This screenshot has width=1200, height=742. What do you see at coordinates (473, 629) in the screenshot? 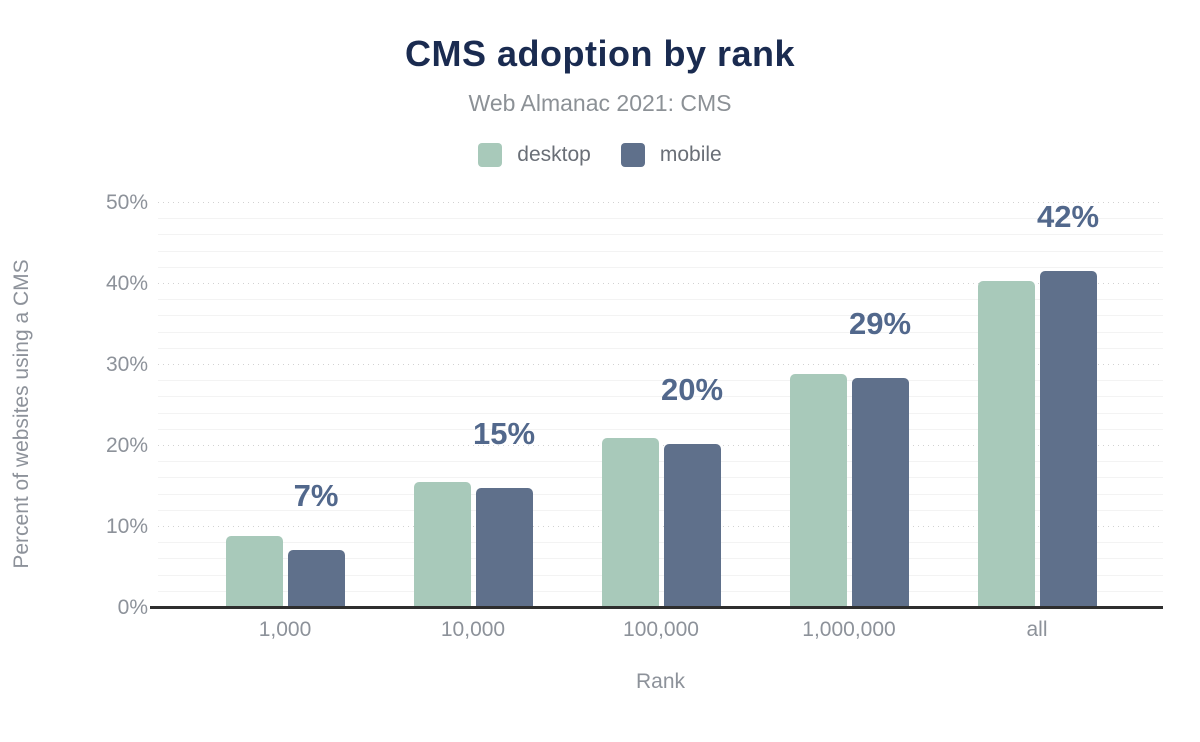
I see `x-tick-10000: 10,000` at bounding box center [473, 629].